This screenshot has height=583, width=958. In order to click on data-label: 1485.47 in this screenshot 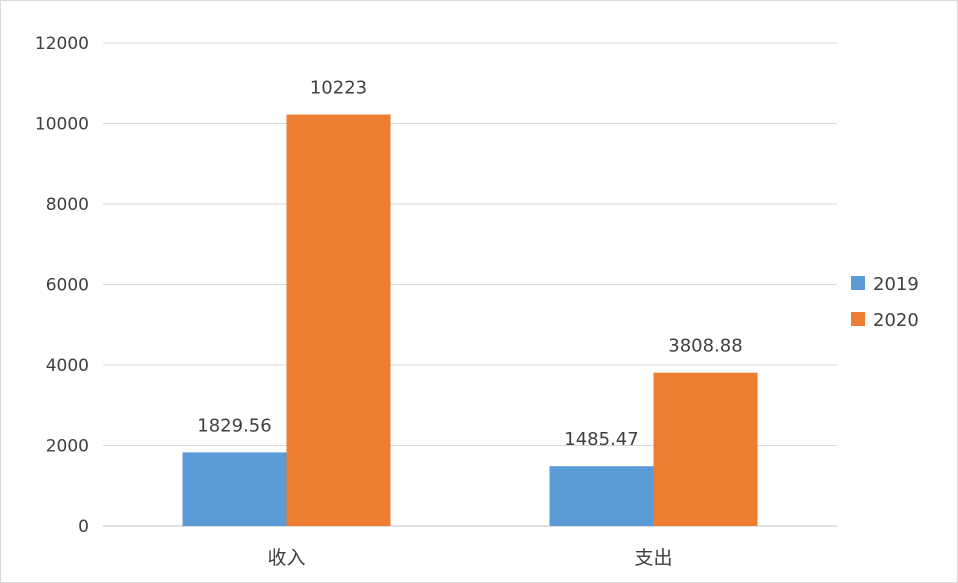, I will do `click(601, 439)`.